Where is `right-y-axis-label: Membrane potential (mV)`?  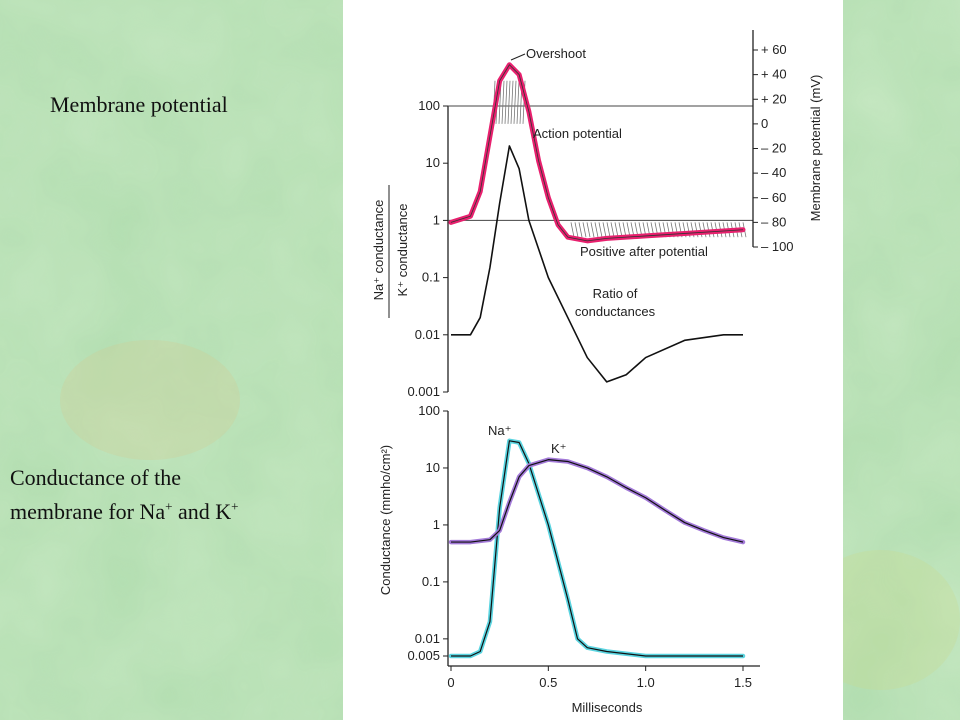 right-y-axis-label: Membrane potential (mV) is located at coordinates (815, 148).